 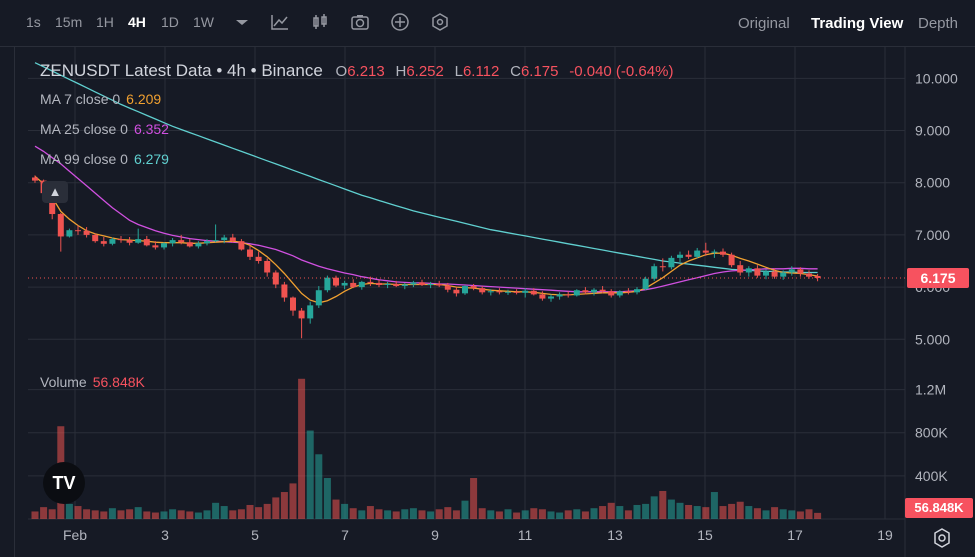 I want to click on tab-original: Original, so click(x=764, y=23).